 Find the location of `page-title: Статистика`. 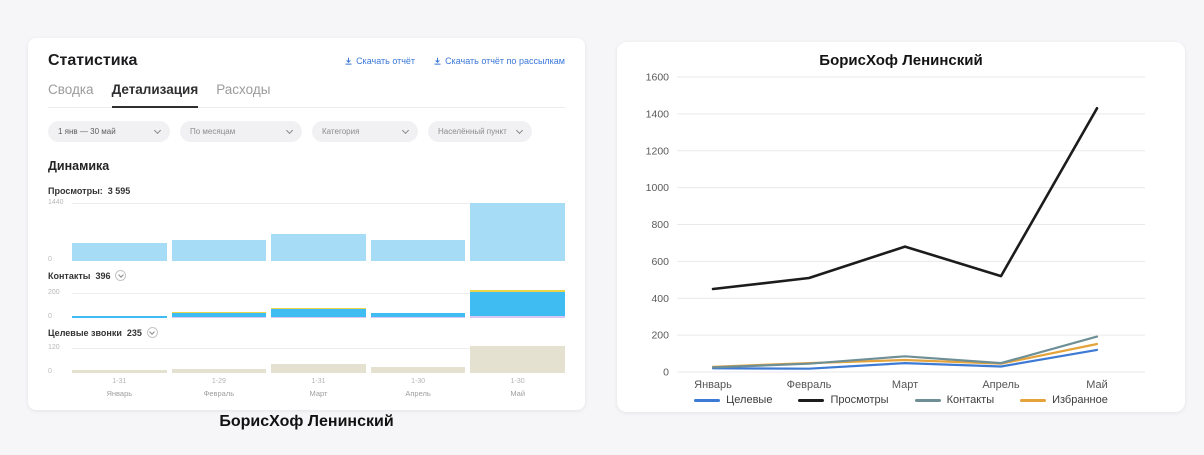

page-title: Статистика is located at coordinates (93, 60).